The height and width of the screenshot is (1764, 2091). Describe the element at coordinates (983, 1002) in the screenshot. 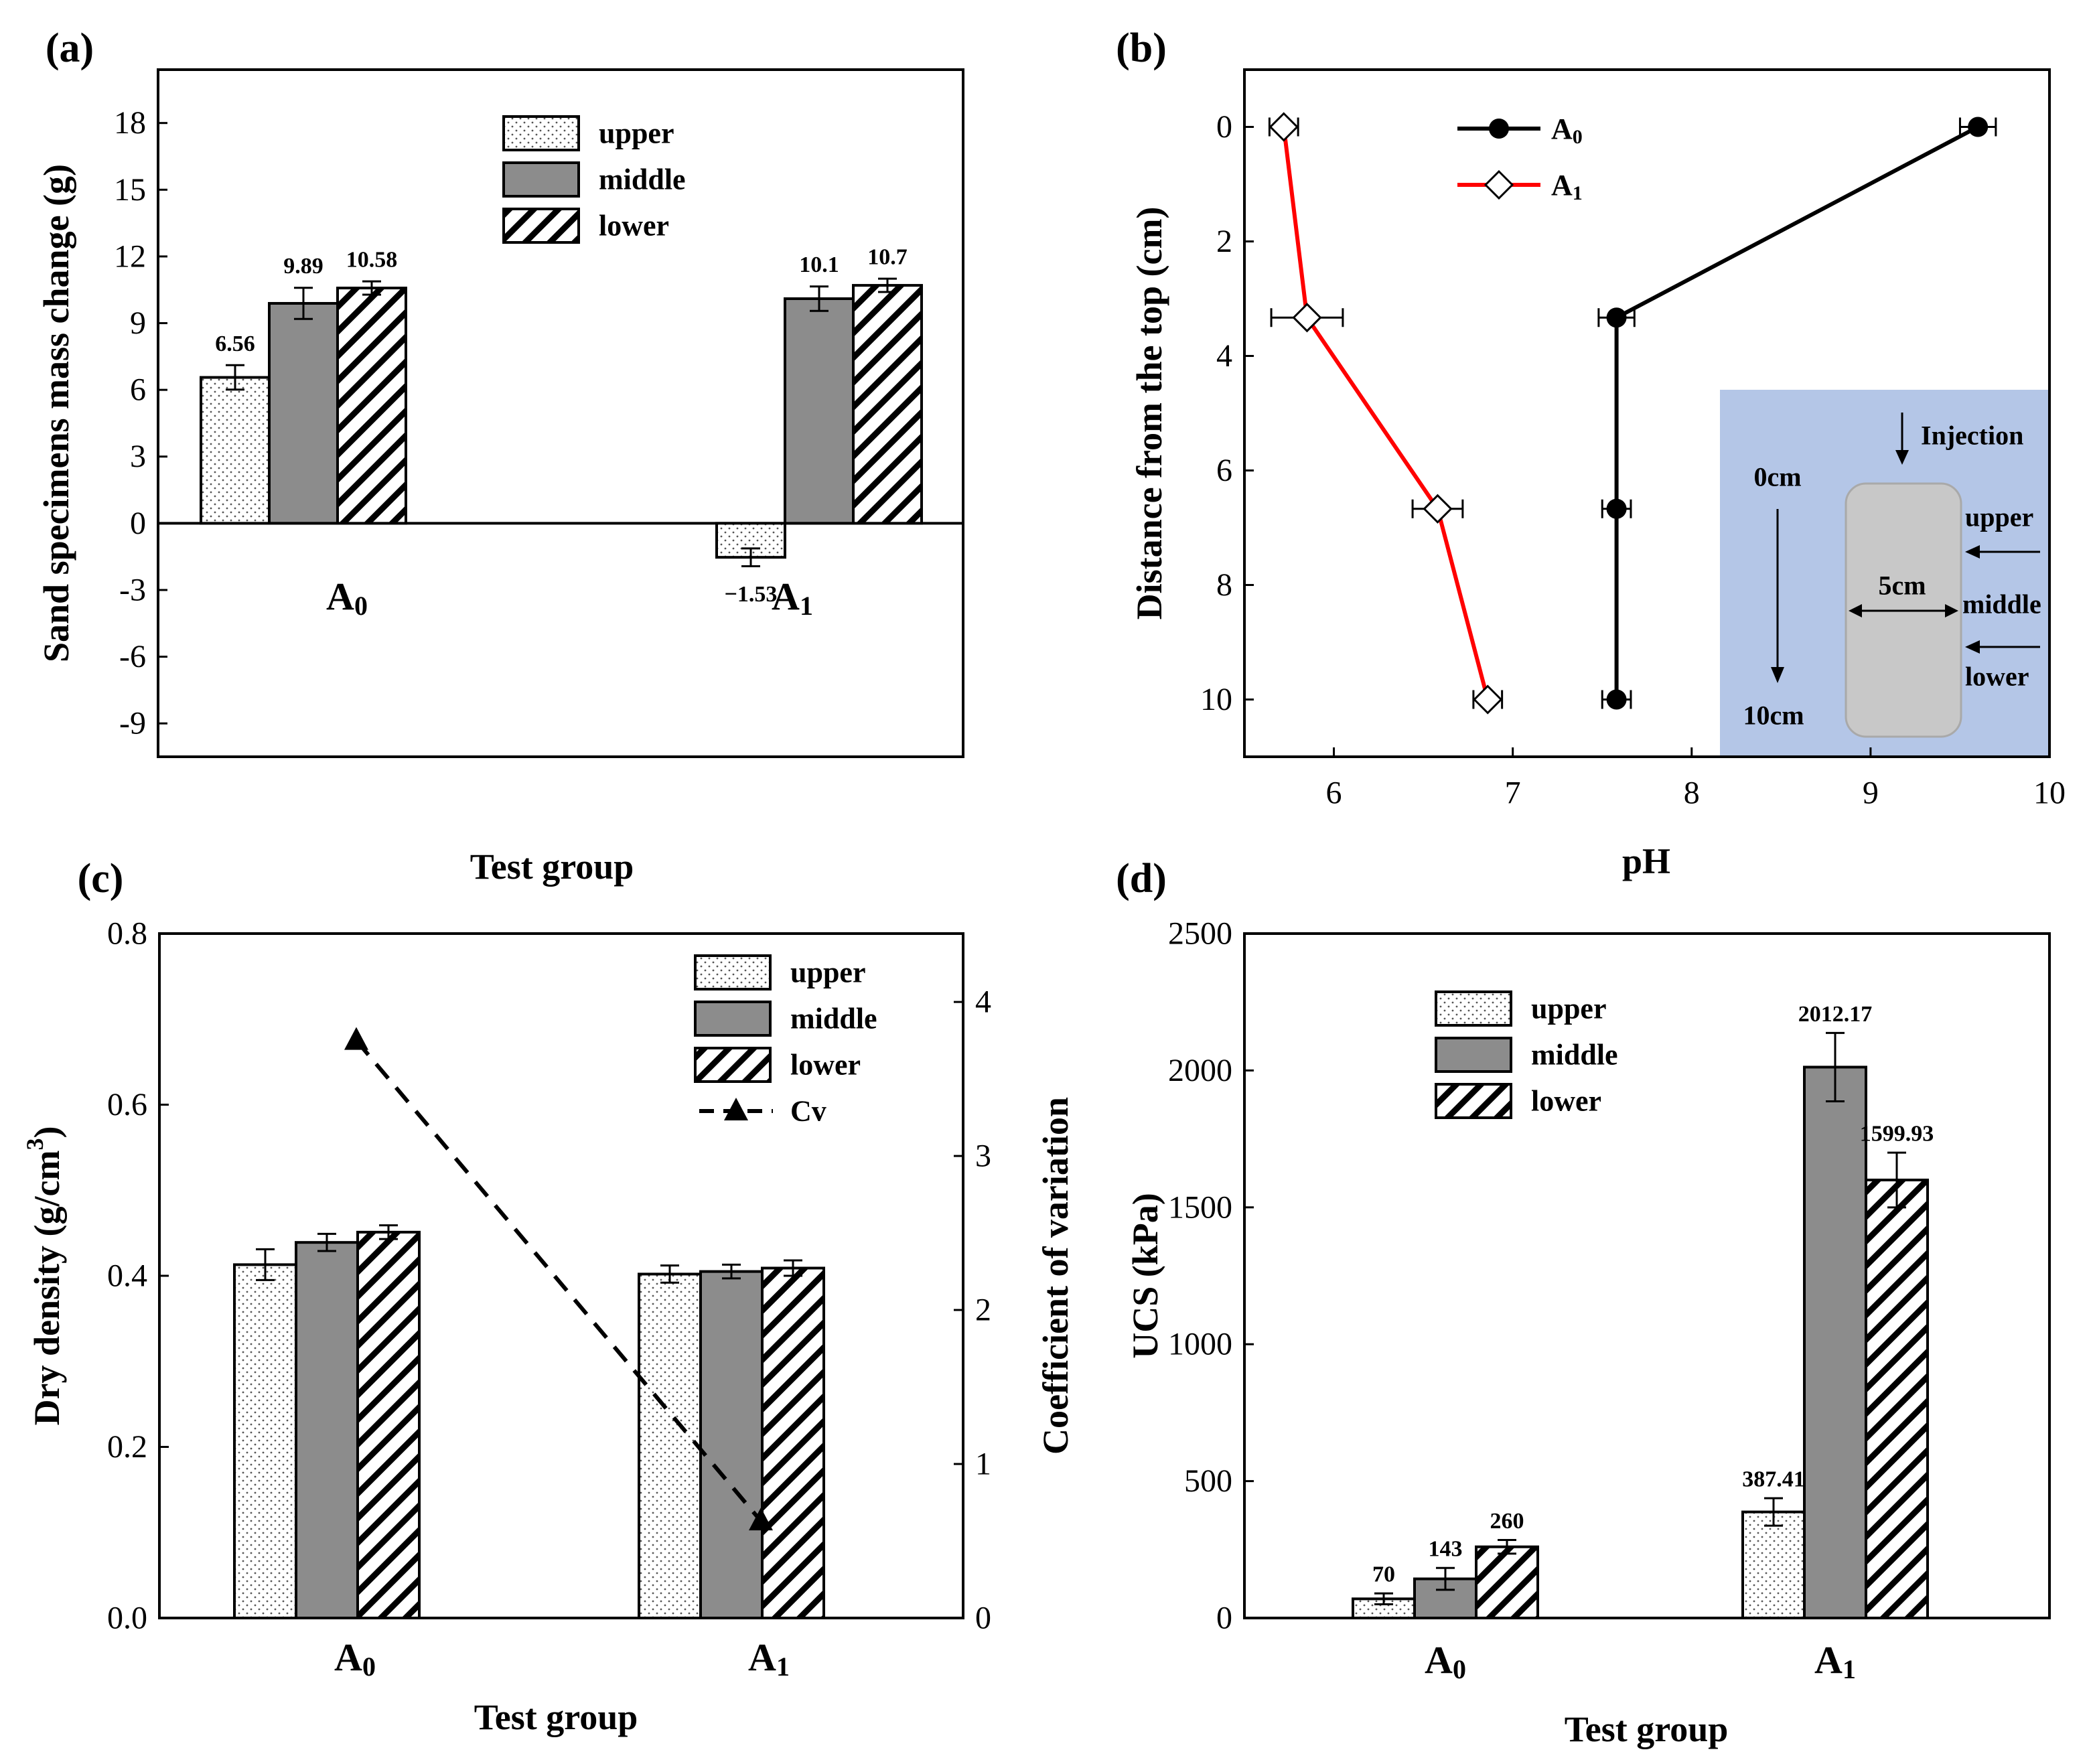

I see `panel-c-ytick-right-label: 4` at that location.